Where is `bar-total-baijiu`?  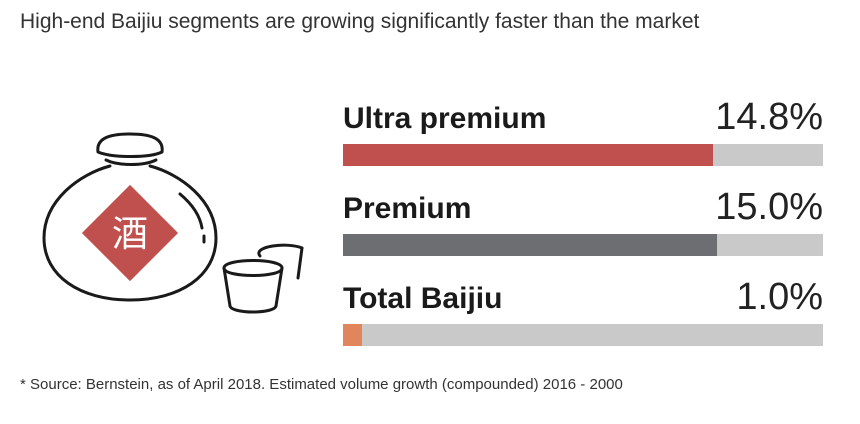
bar-total-baijiu is located at coordinates (353, 335).